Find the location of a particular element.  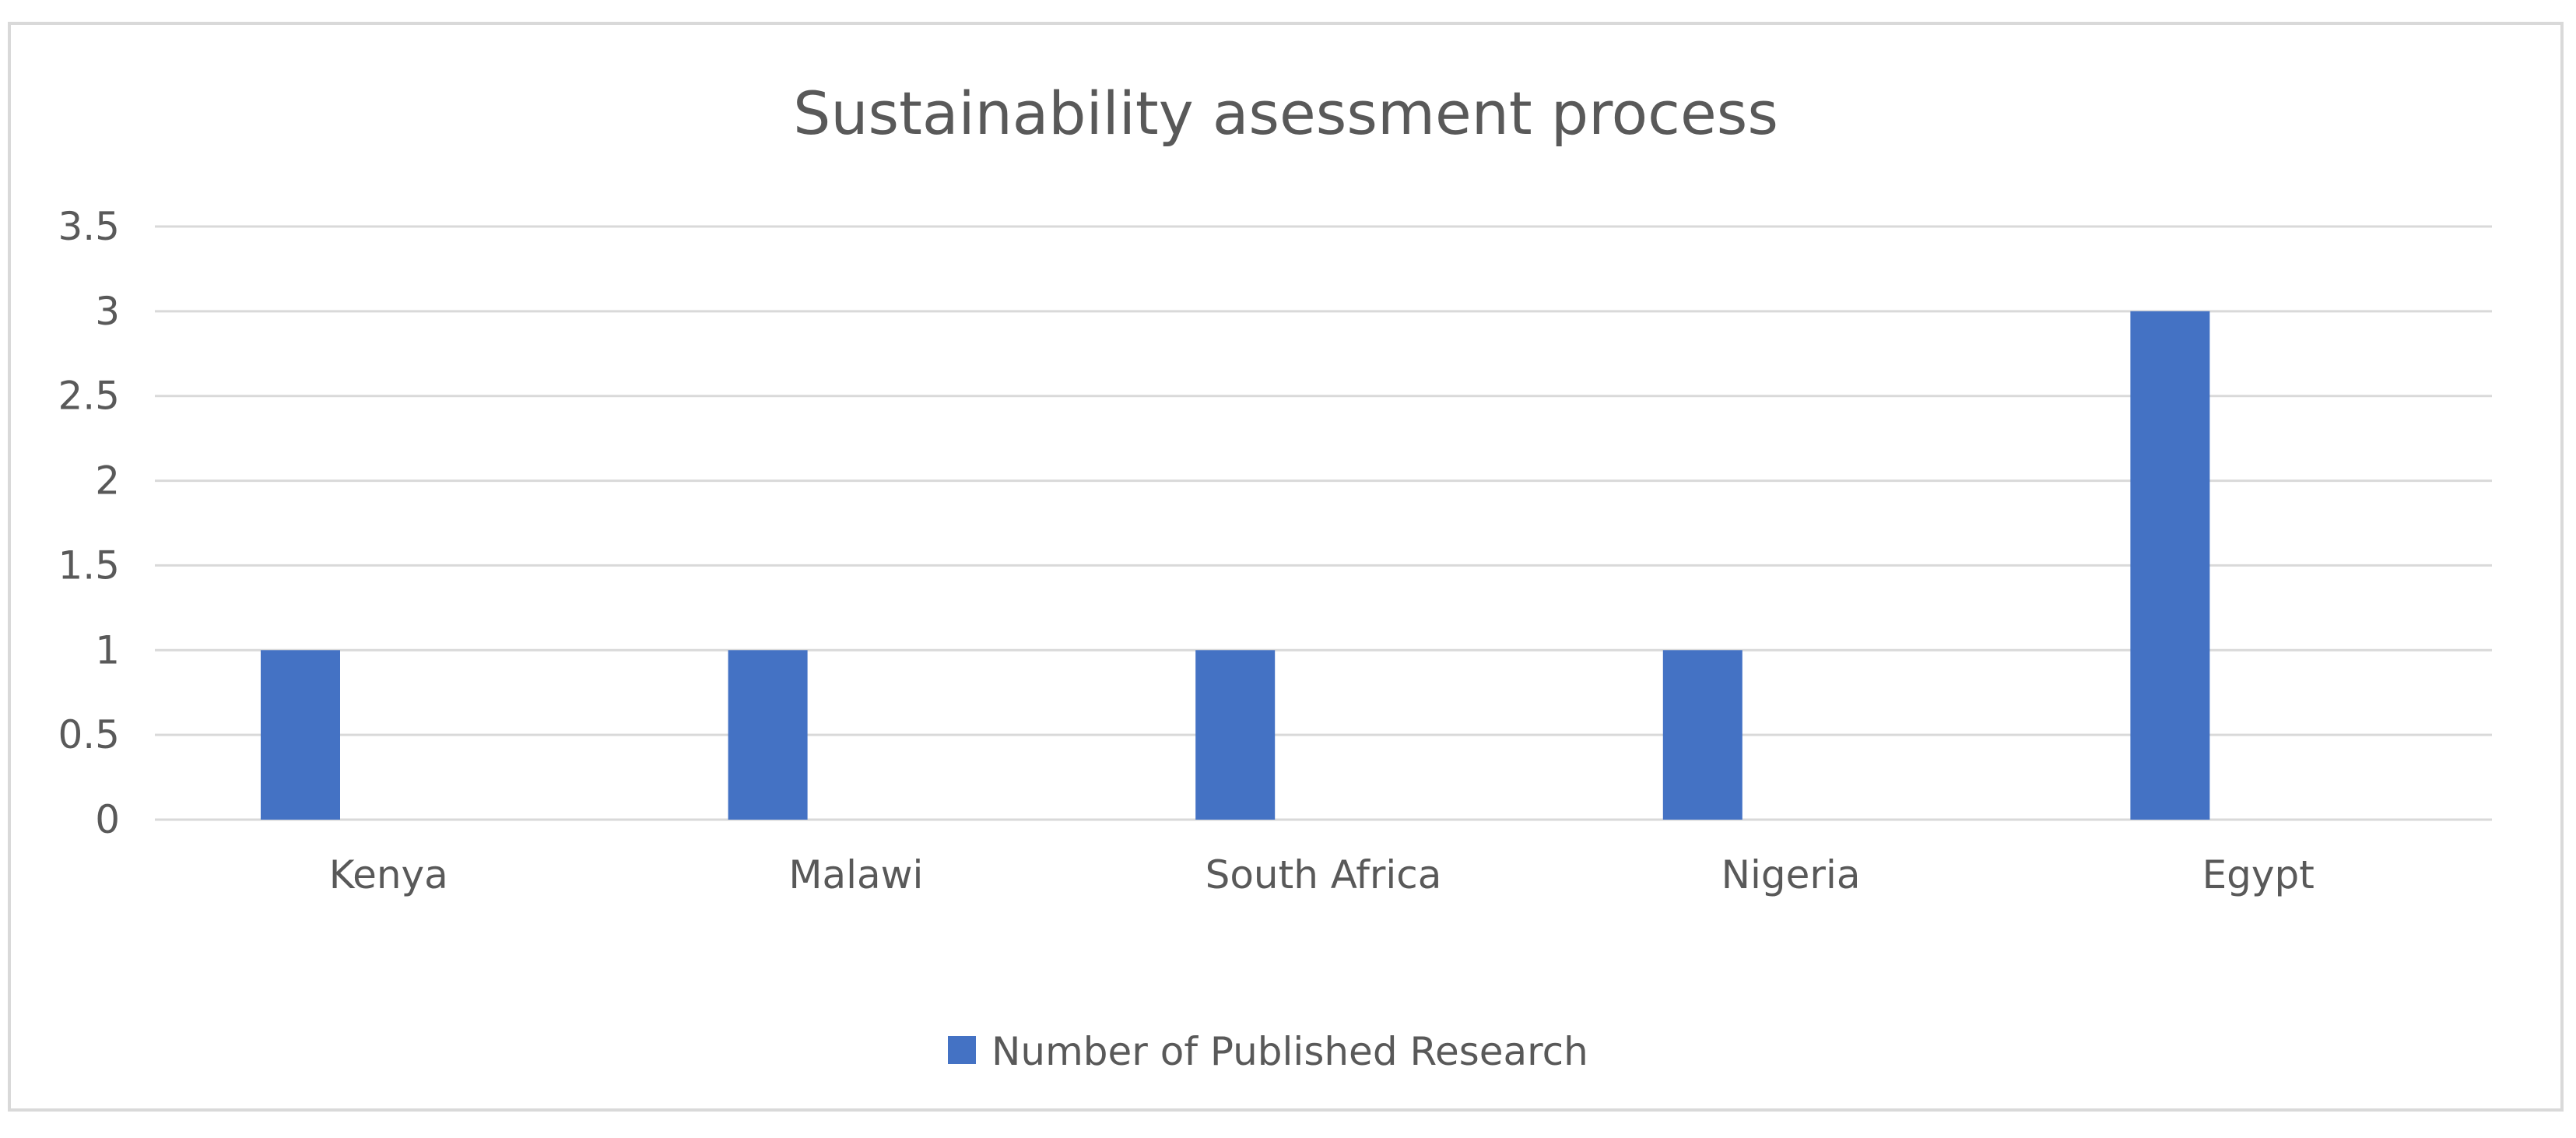

y-tick-label: 3 is located at coordinates (108, 311).